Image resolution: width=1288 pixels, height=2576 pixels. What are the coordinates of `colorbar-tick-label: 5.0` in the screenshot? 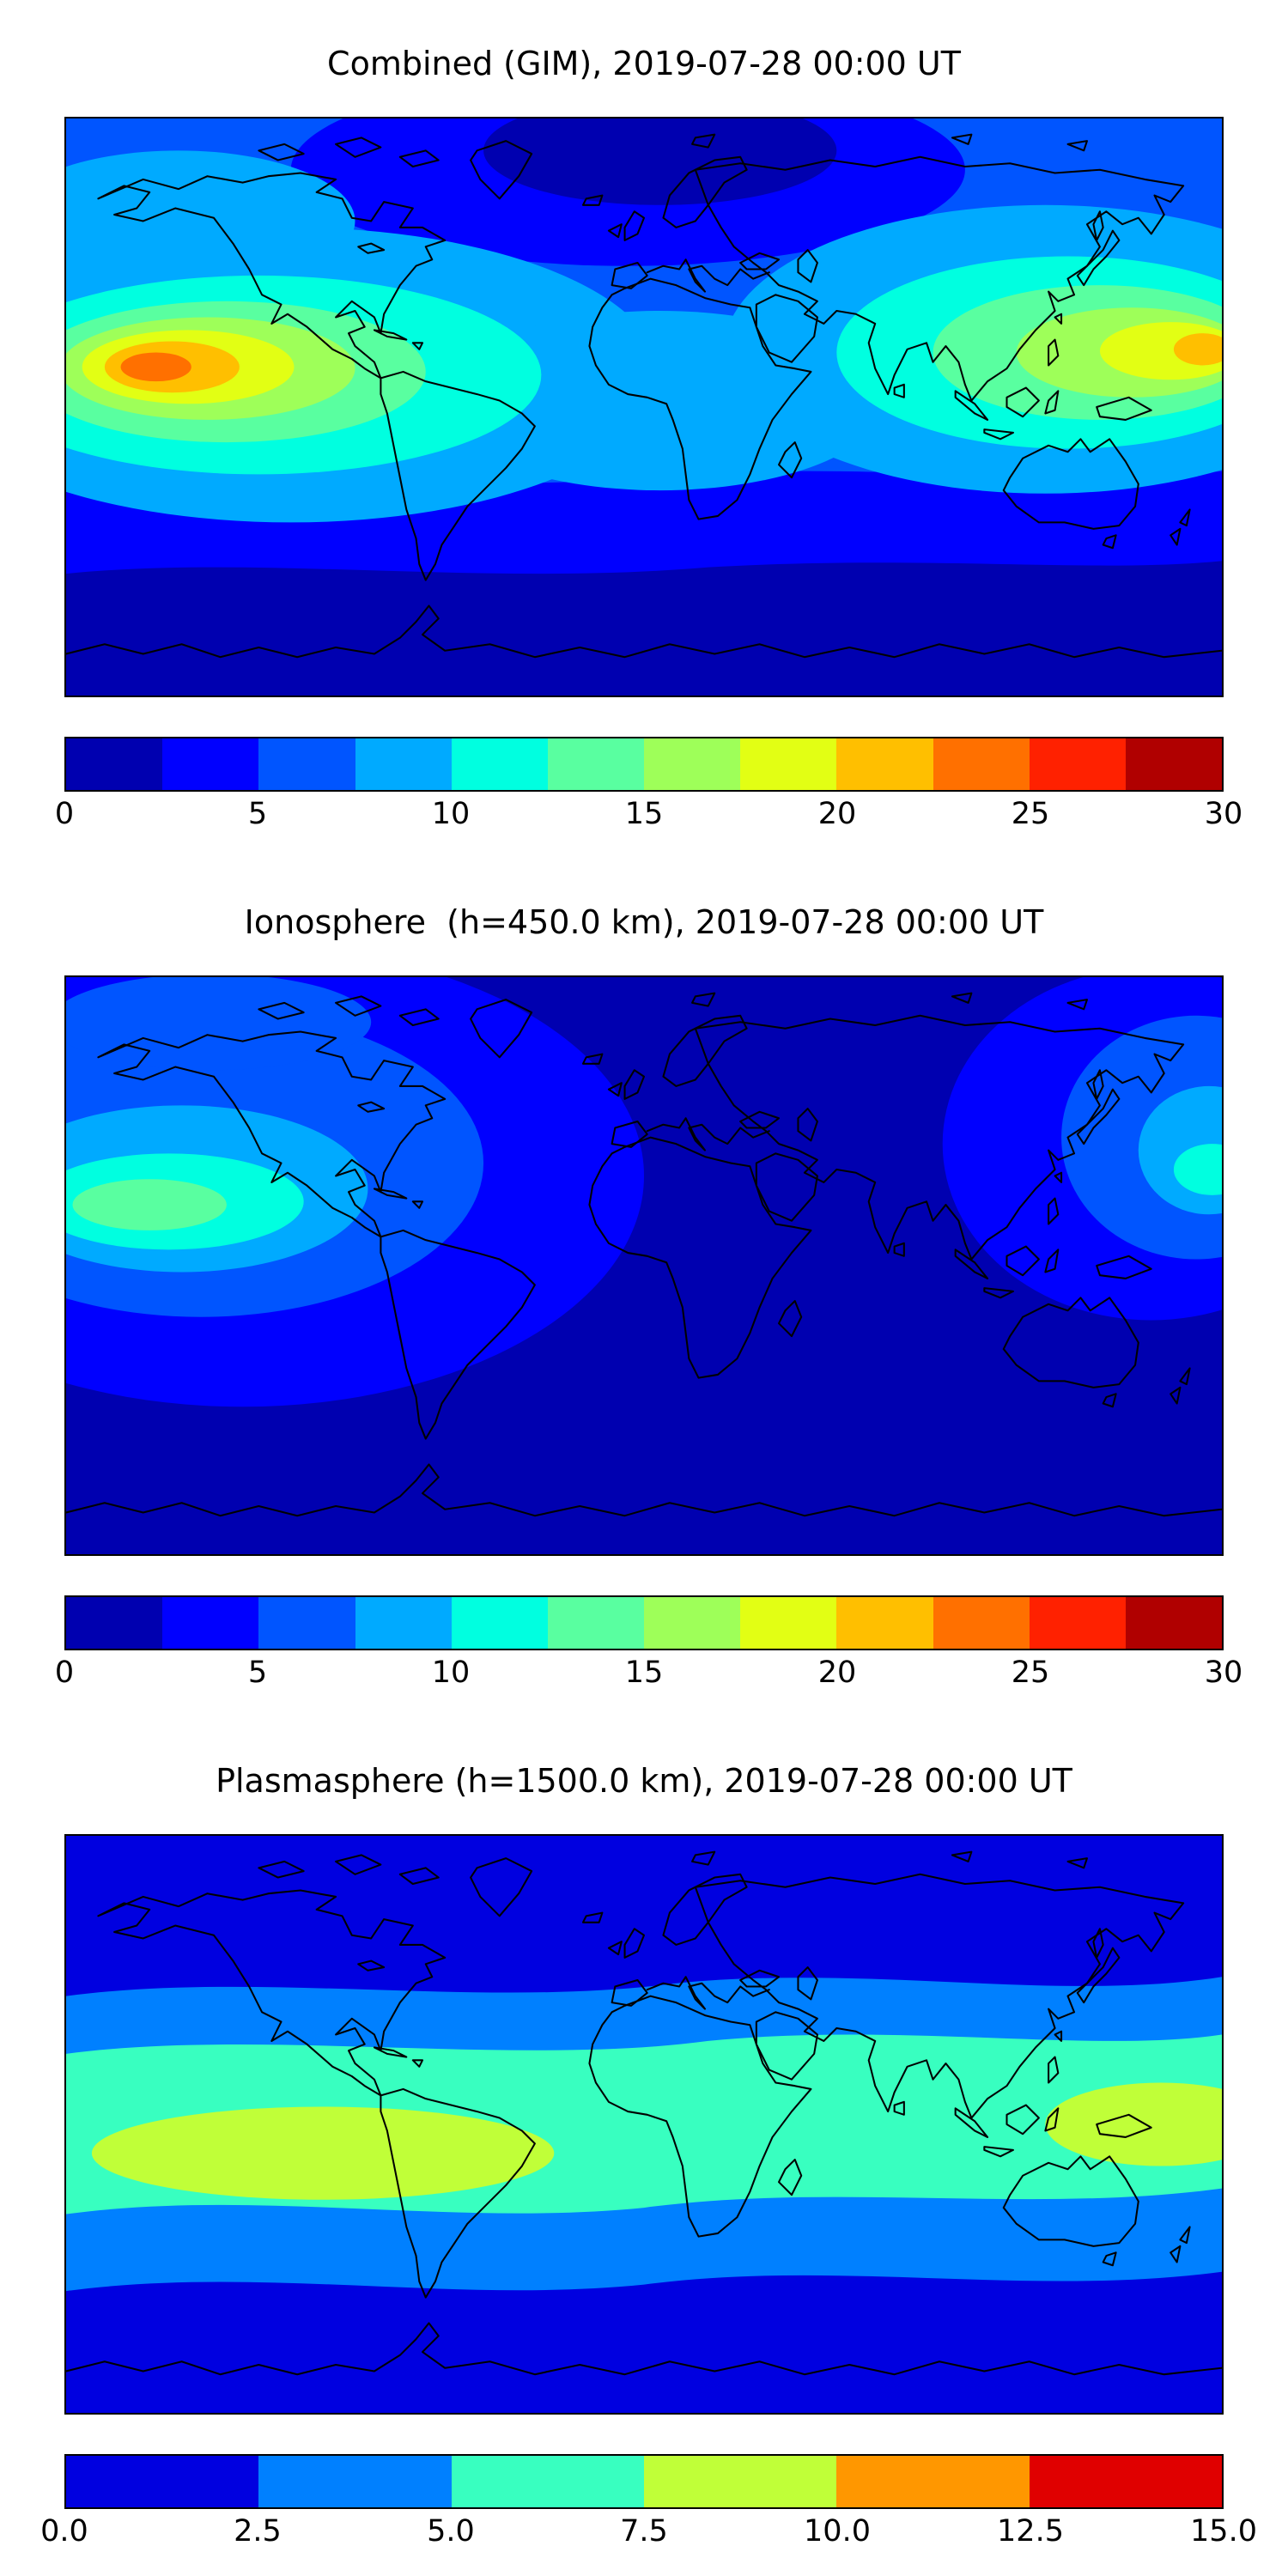 It's located at (451, 2531).